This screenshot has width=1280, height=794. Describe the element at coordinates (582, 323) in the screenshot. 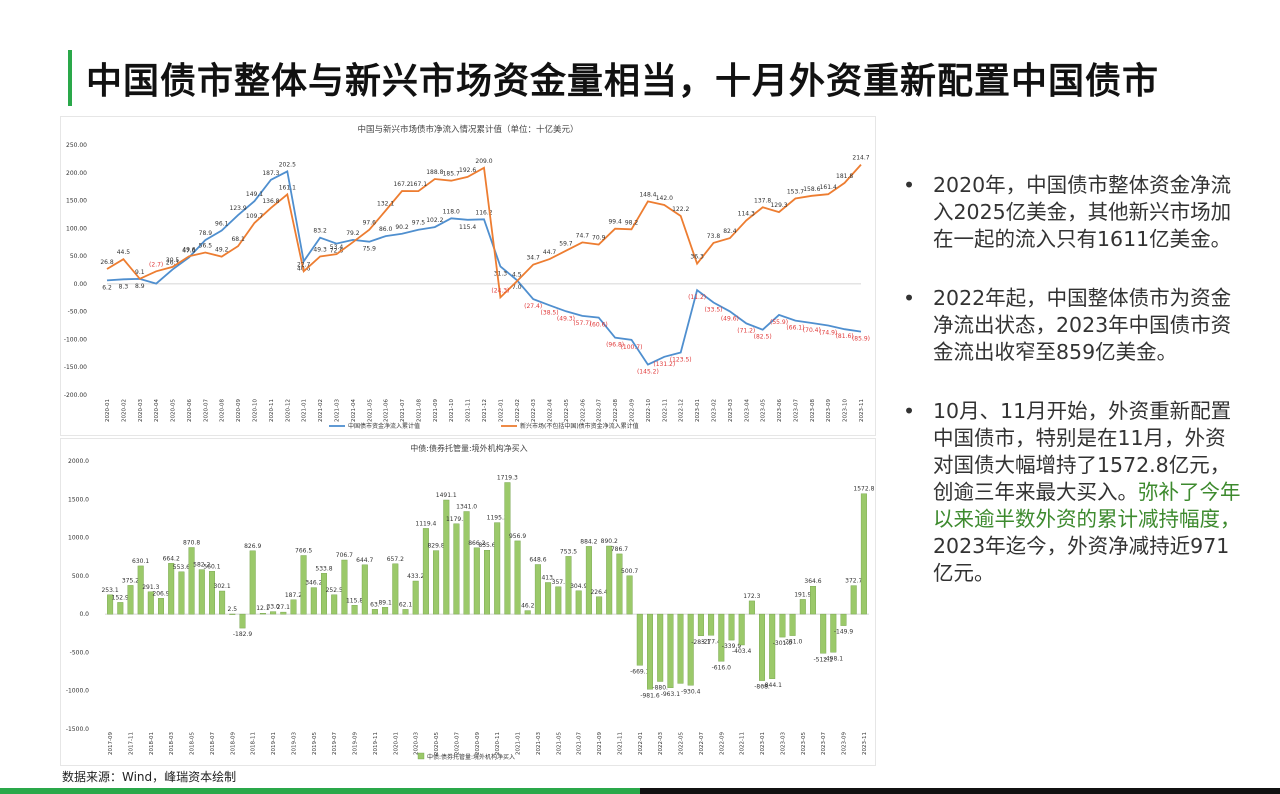

I see `data-label: (57.7)` at that location.